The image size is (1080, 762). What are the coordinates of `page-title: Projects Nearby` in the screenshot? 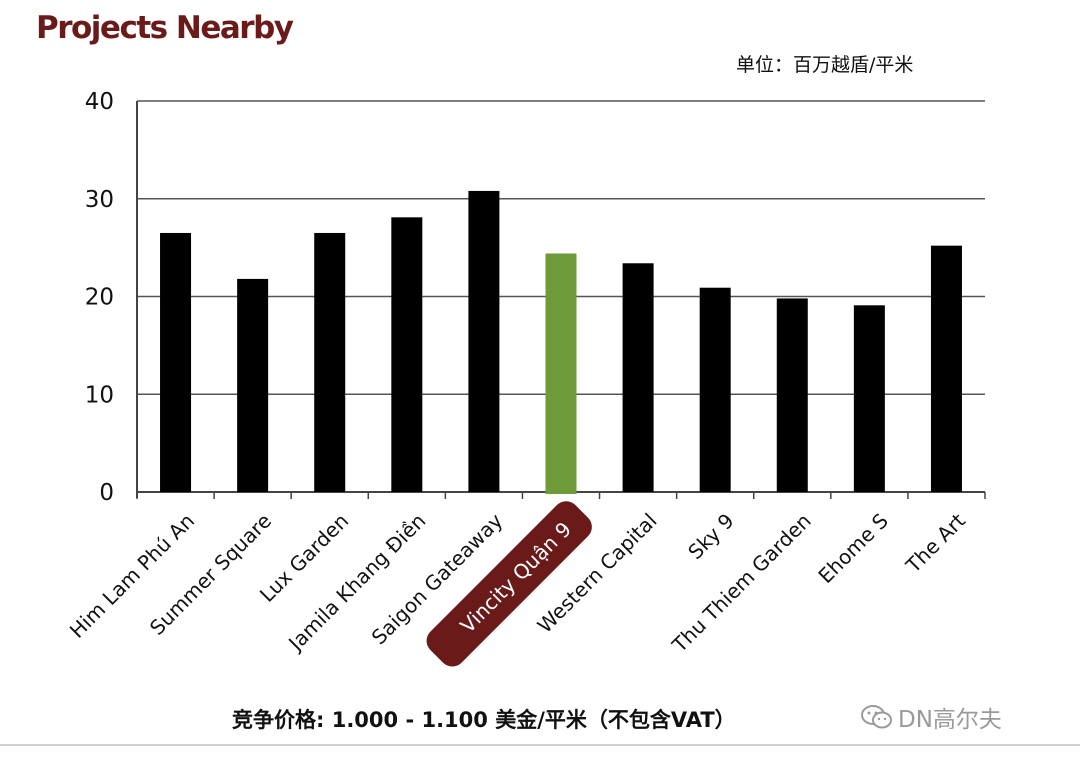 It's located at (165, 28).